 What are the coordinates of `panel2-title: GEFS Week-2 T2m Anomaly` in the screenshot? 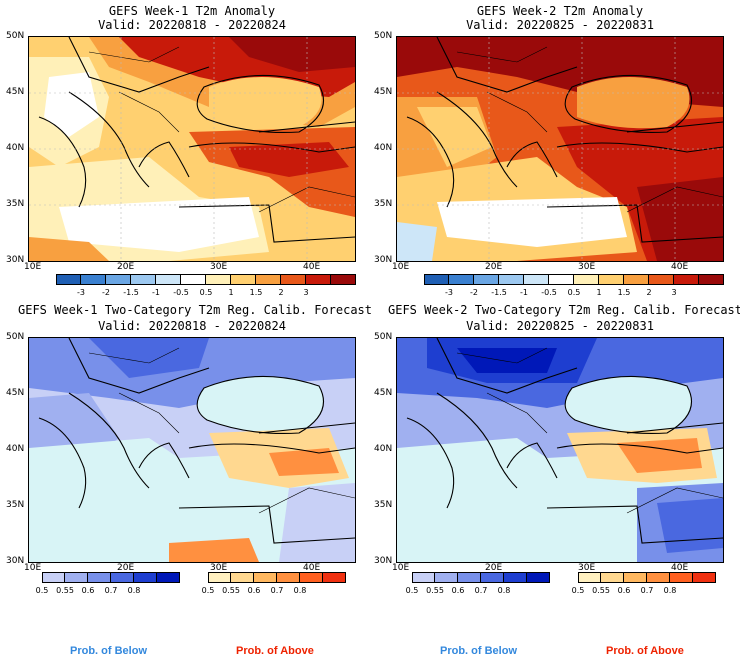 It's located at (560, 11).